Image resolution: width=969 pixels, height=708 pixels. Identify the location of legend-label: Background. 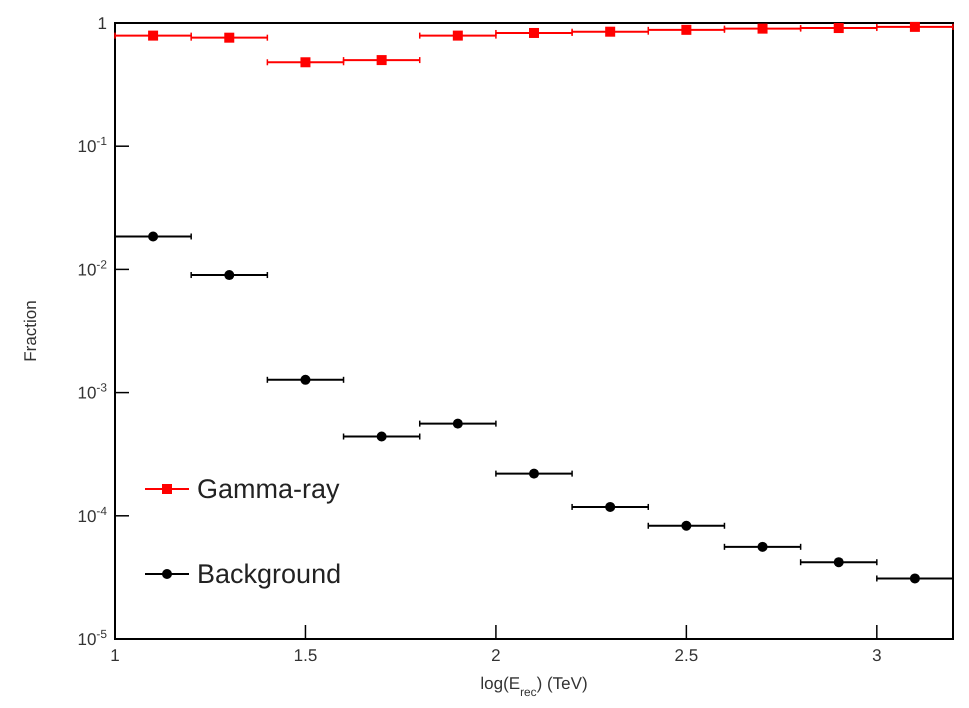
(269, 574).